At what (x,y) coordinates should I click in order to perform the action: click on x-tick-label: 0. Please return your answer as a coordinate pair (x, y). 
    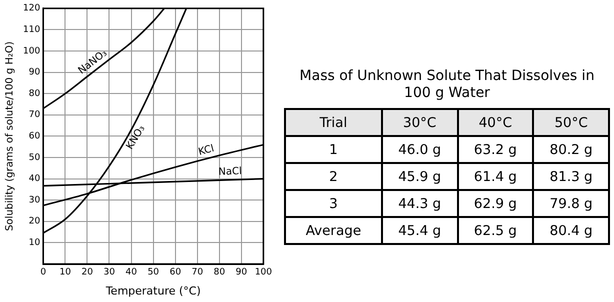
    Looking at the image, I should click on (43, 273).